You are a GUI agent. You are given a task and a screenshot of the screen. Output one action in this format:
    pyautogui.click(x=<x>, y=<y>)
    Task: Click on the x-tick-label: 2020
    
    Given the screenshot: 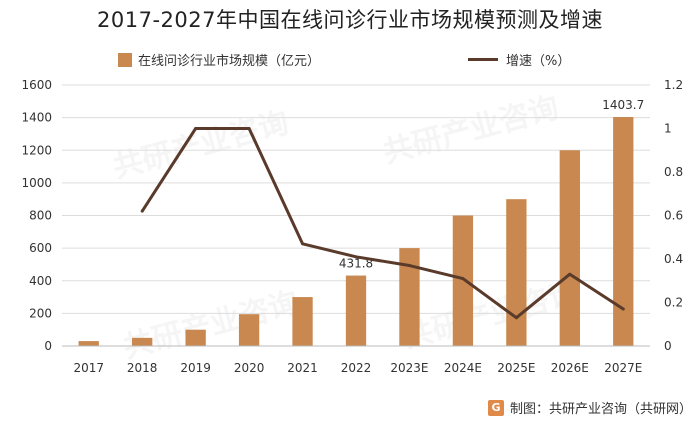 What is the action you would take?
    pyautogui.click(x=249, y=368)
    